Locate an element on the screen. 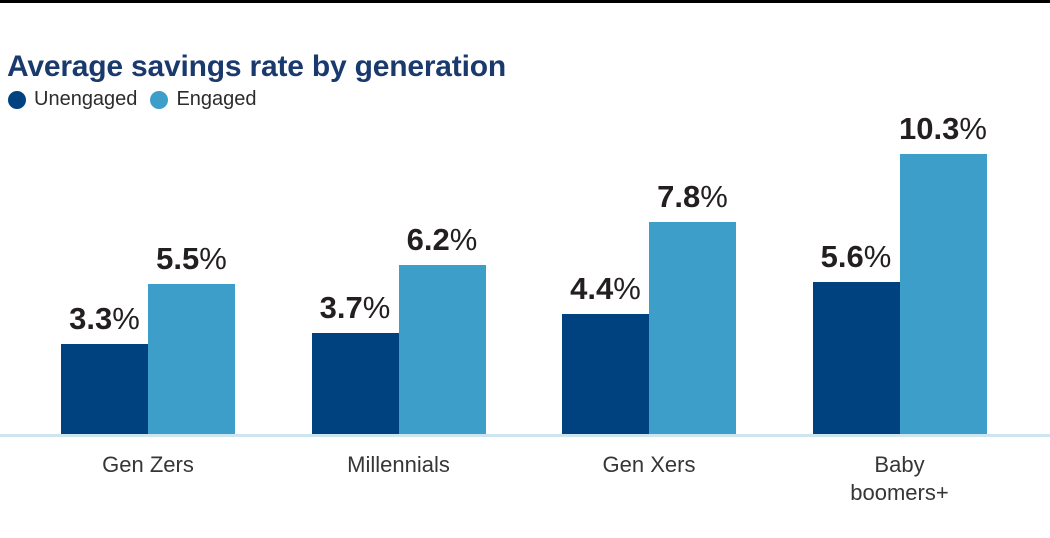 The image size is (1050, 538). value-label-engaged-gen-xers: 7.8% is located at coordinates (692, 196).